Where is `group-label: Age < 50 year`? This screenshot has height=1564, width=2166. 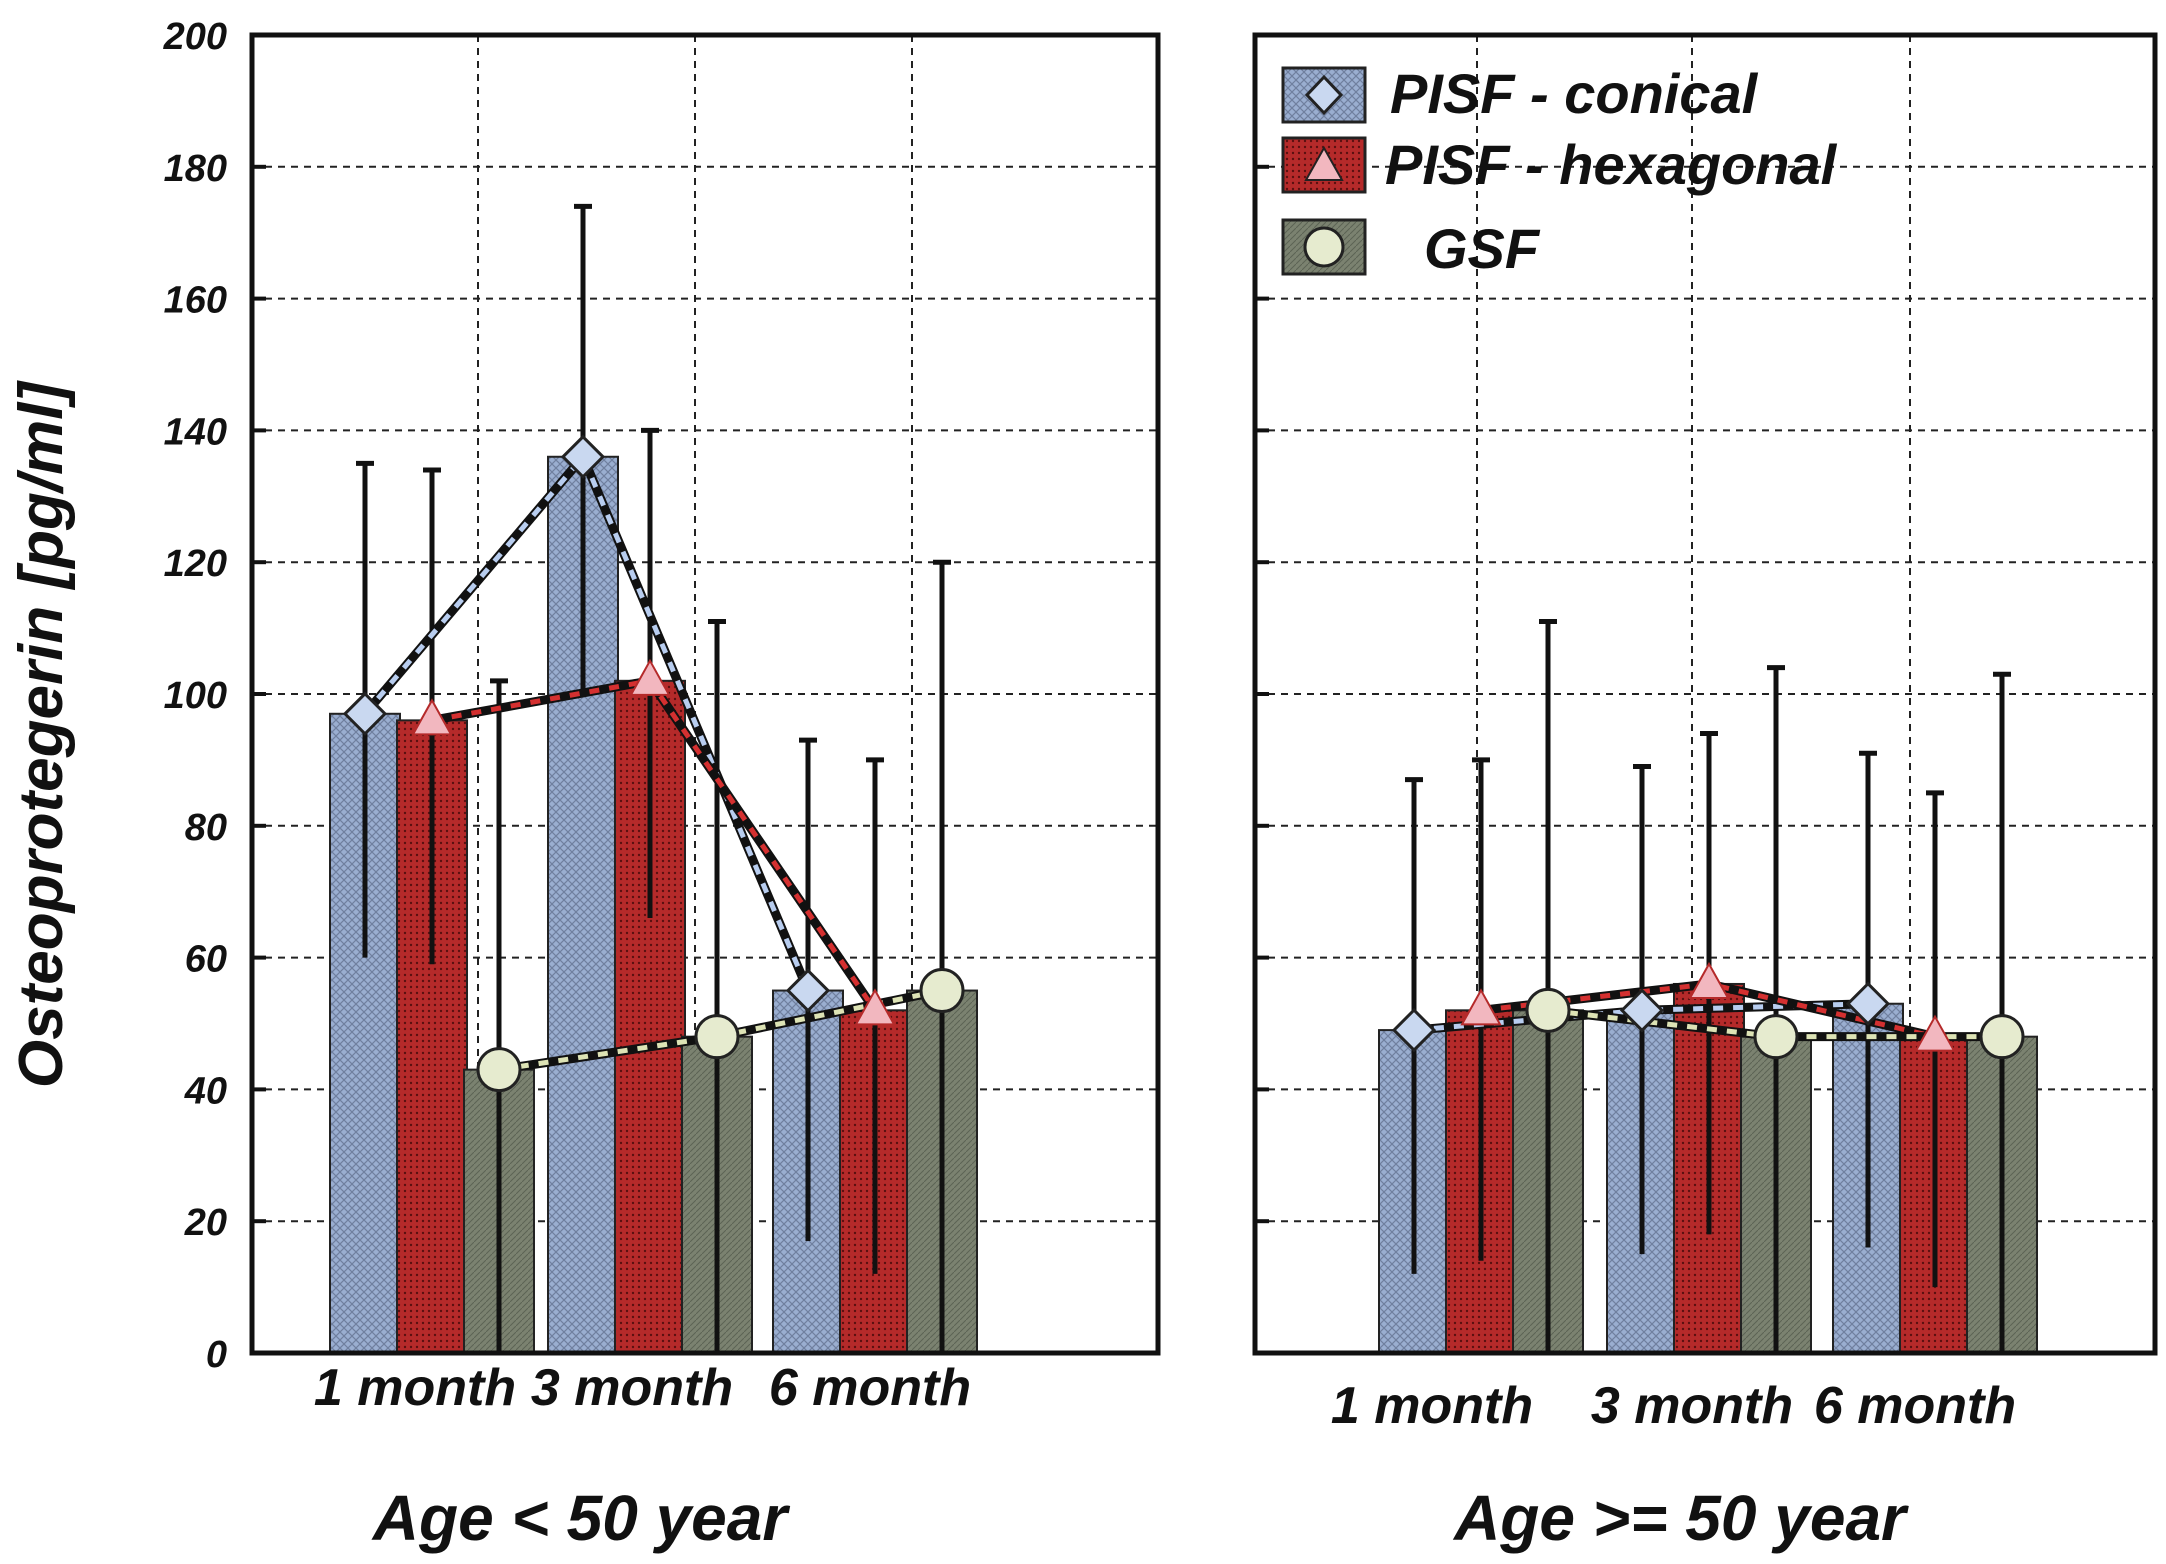
group-label: Age < 50 year is located at coordinates (581, 1518).